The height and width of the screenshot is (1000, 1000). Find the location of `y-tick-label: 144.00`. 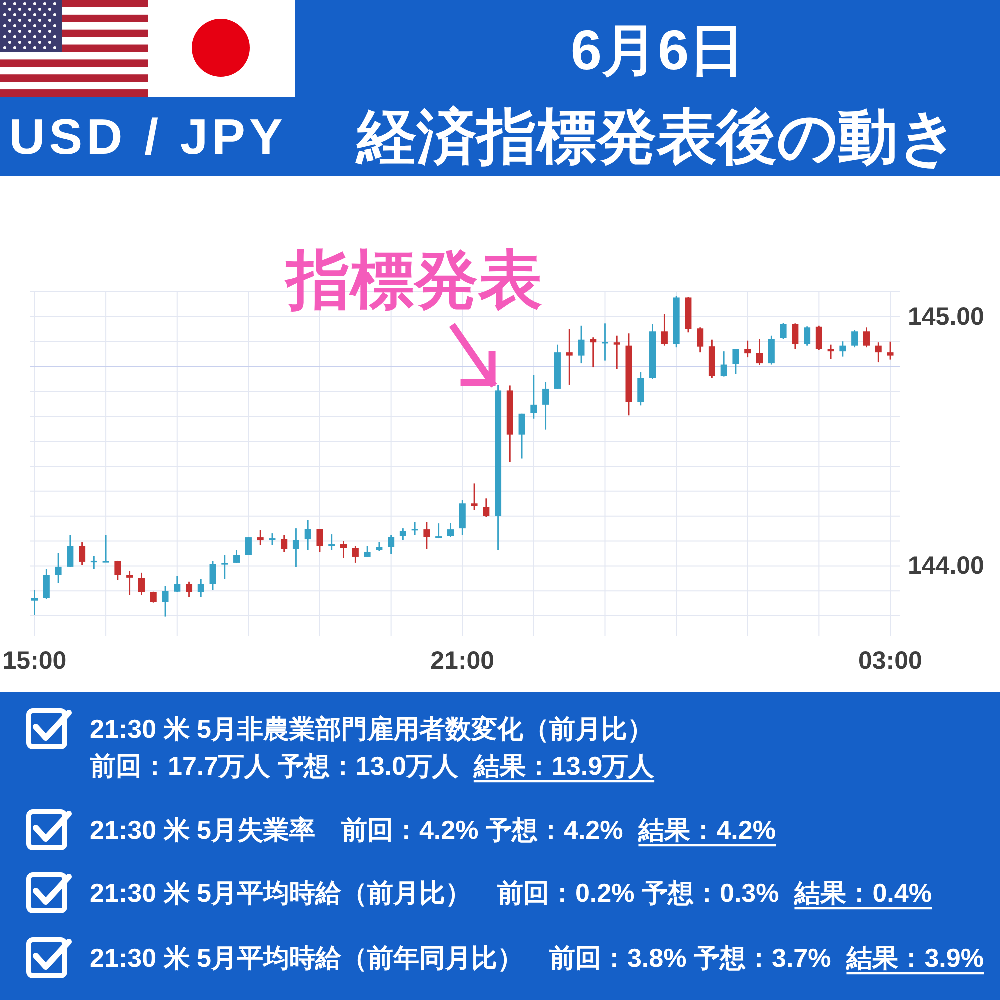

y-tick-label: 144.00 is located at coordinates (946, 566).